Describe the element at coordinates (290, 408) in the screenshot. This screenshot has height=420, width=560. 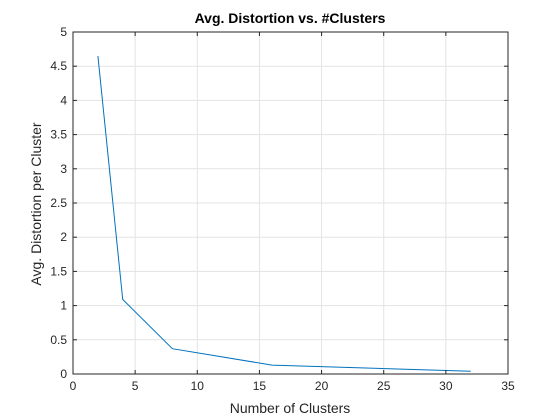
I see `x-axis-label: Number of Clusters` at that location.